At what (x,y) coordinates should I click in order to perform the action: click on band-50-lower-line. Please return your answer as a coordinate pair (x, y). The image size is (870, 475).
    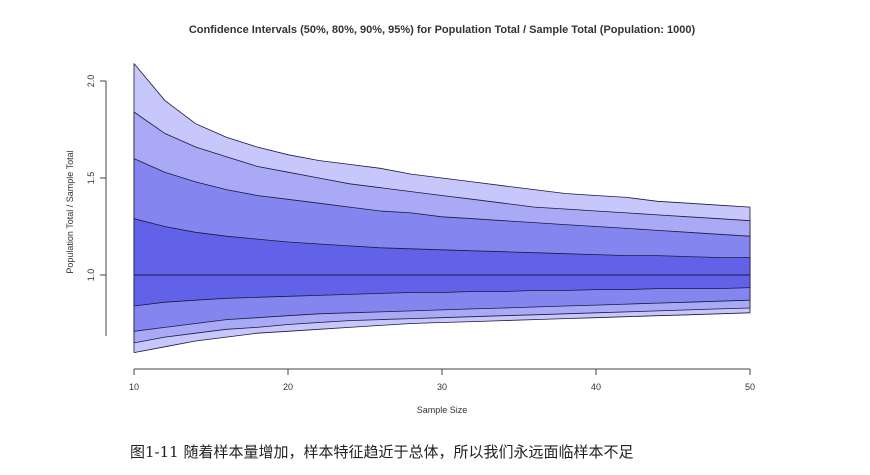
    Looking at the image, I should click on (442, 297).